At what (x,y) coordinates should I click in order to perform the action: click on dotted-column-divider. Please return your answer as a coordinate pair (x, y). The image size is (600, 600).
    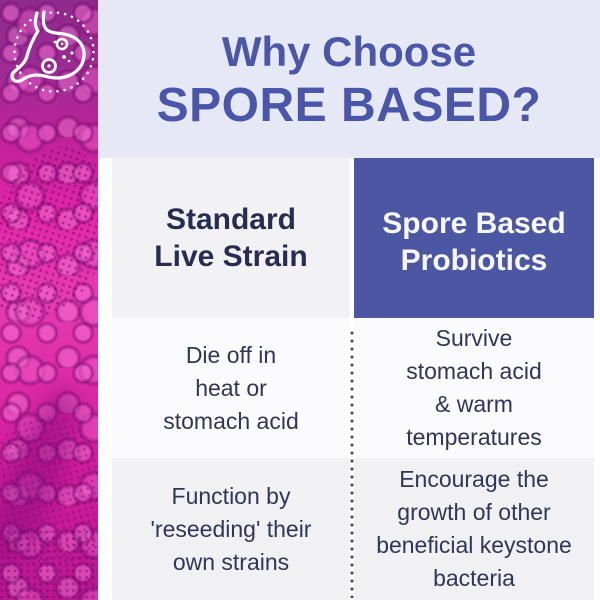
    Looking at the image, I should click on (352, 464).